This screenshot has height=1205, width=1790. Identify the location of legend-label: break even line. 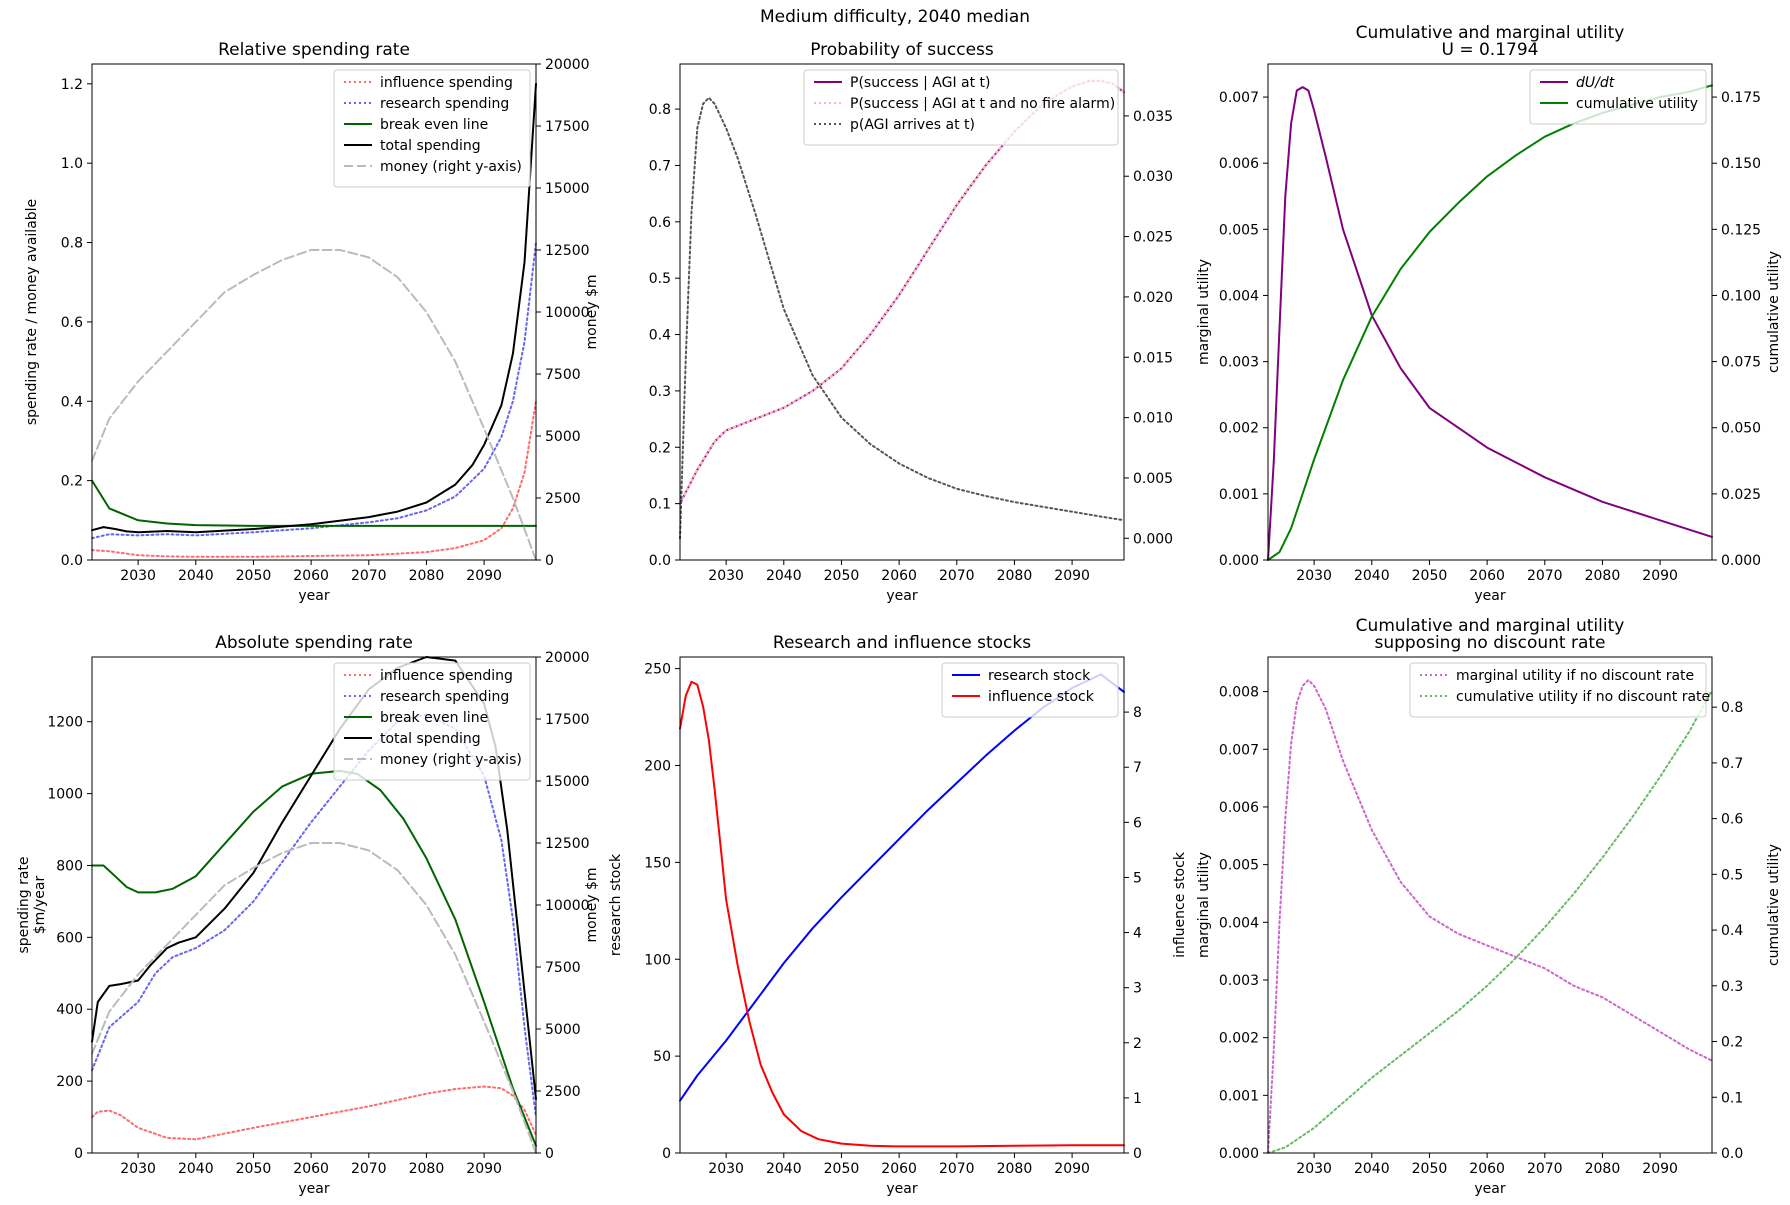
(434, 718).